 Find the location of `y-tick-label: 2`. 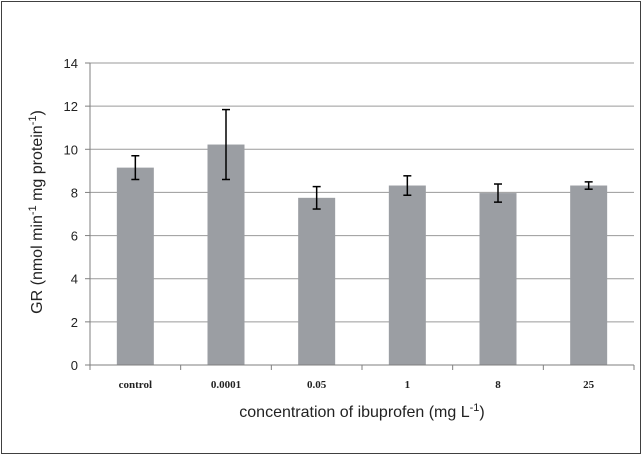

y-tick-label: 2 is located at coordinates (74, 322).